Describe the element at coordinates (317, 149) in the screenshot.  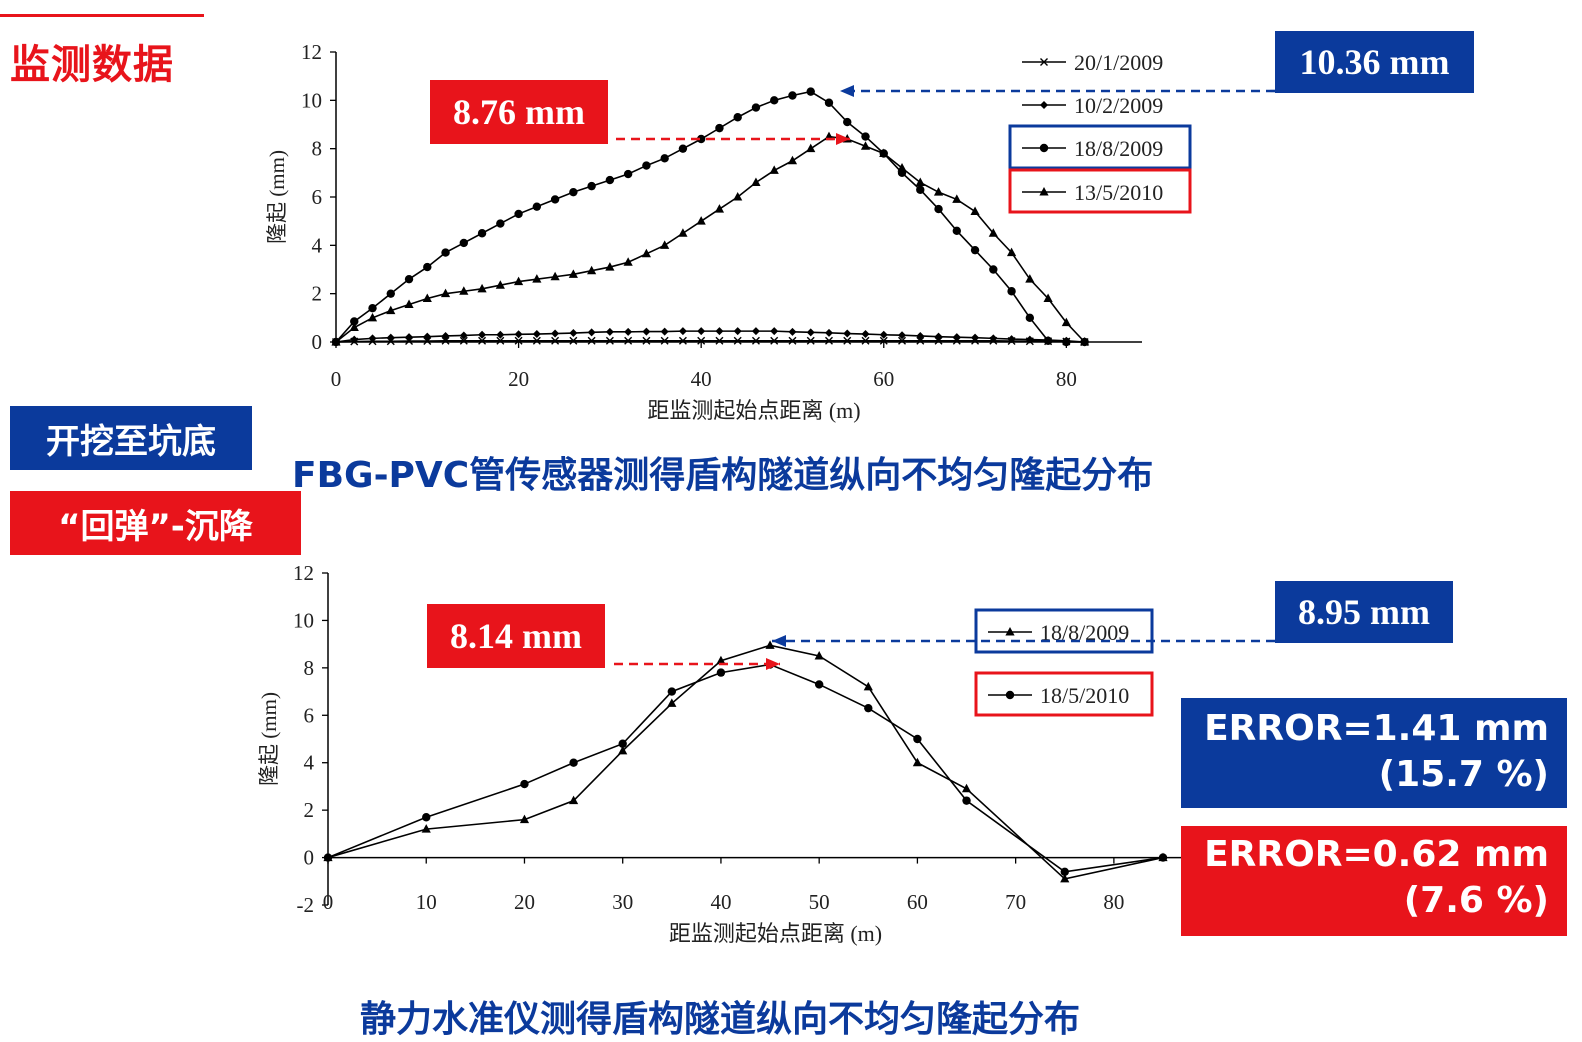
I see `y-tick-label: 8` at that location.